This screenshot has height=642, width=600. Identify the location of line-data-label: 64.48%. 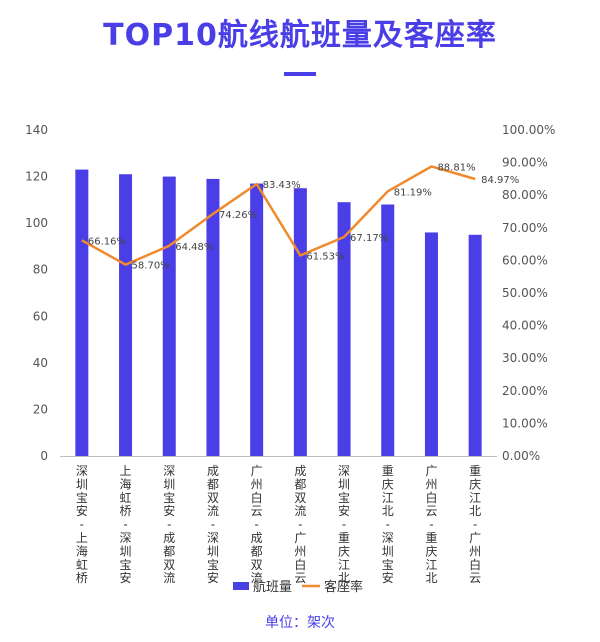
(194, 247).